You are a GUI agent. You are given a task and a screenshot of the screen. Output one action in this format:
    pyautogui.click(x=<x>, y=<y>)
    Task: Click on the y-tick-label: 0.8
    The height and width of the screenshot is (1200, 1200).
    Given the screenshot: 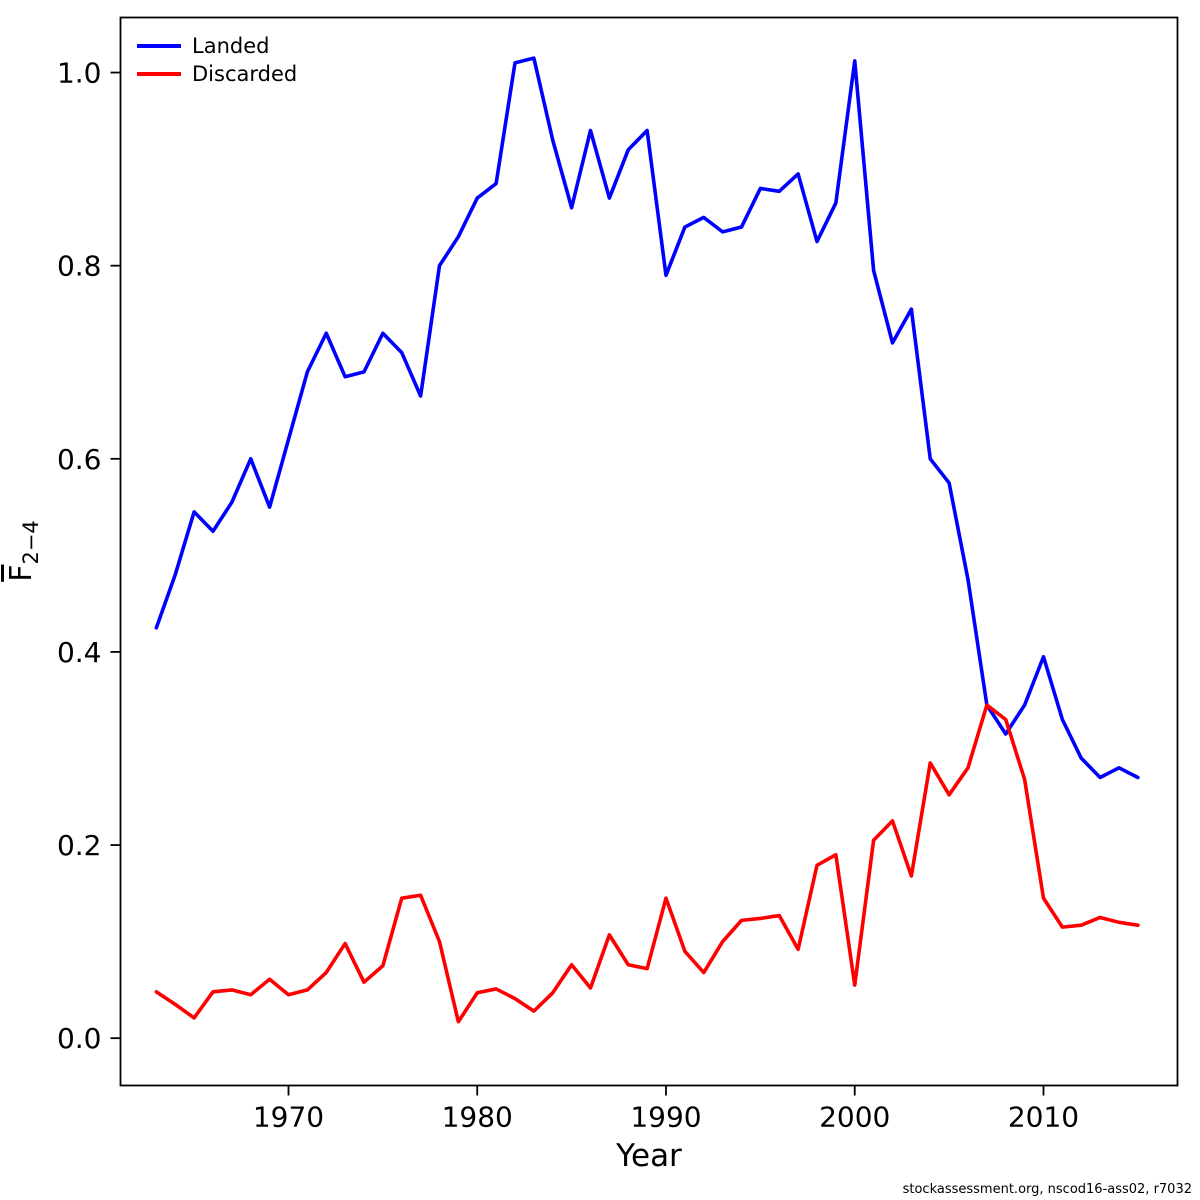 What is the action you would take?
    pyautogui.click(x=79, y=266)
    